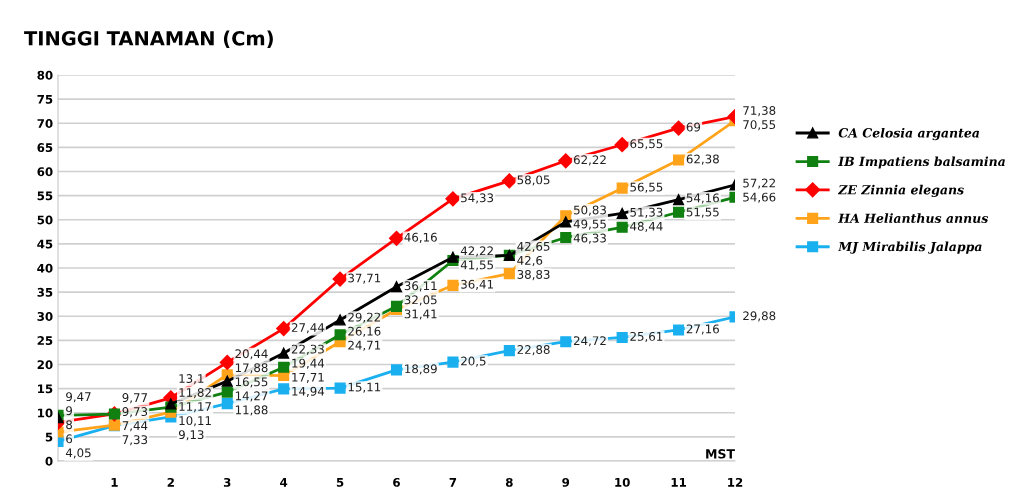  Describe the element at coordinates (69, 439) in the screenshot. I see `data-label: 6` at that location.